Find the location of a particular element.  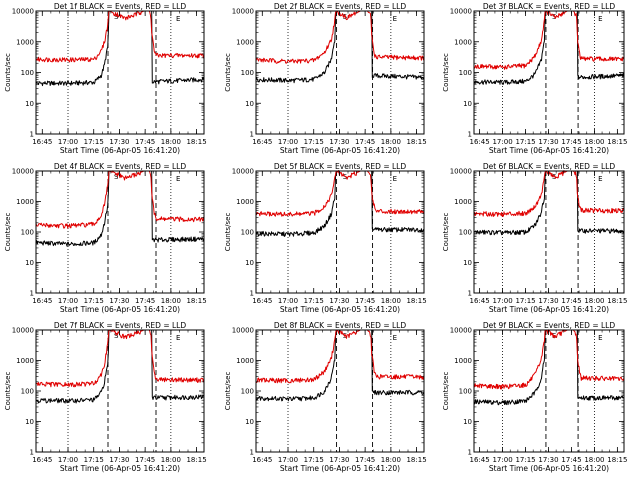

panel-title: Det 7f BLACK = Events, RED = LLD is located at coordinates (120, 325).